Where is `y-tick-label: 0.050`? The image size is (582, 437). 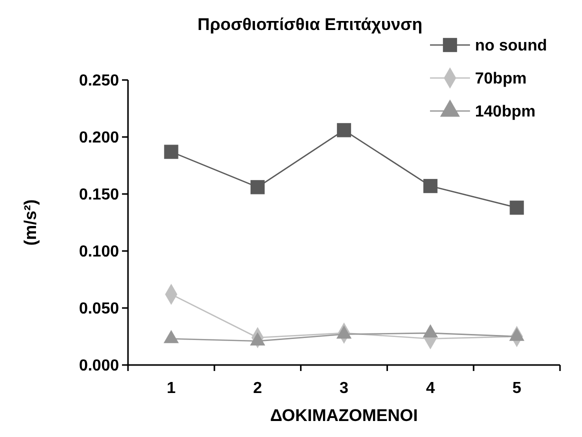 y-tick-label: 0.050 is located at coordinates (99, 309).